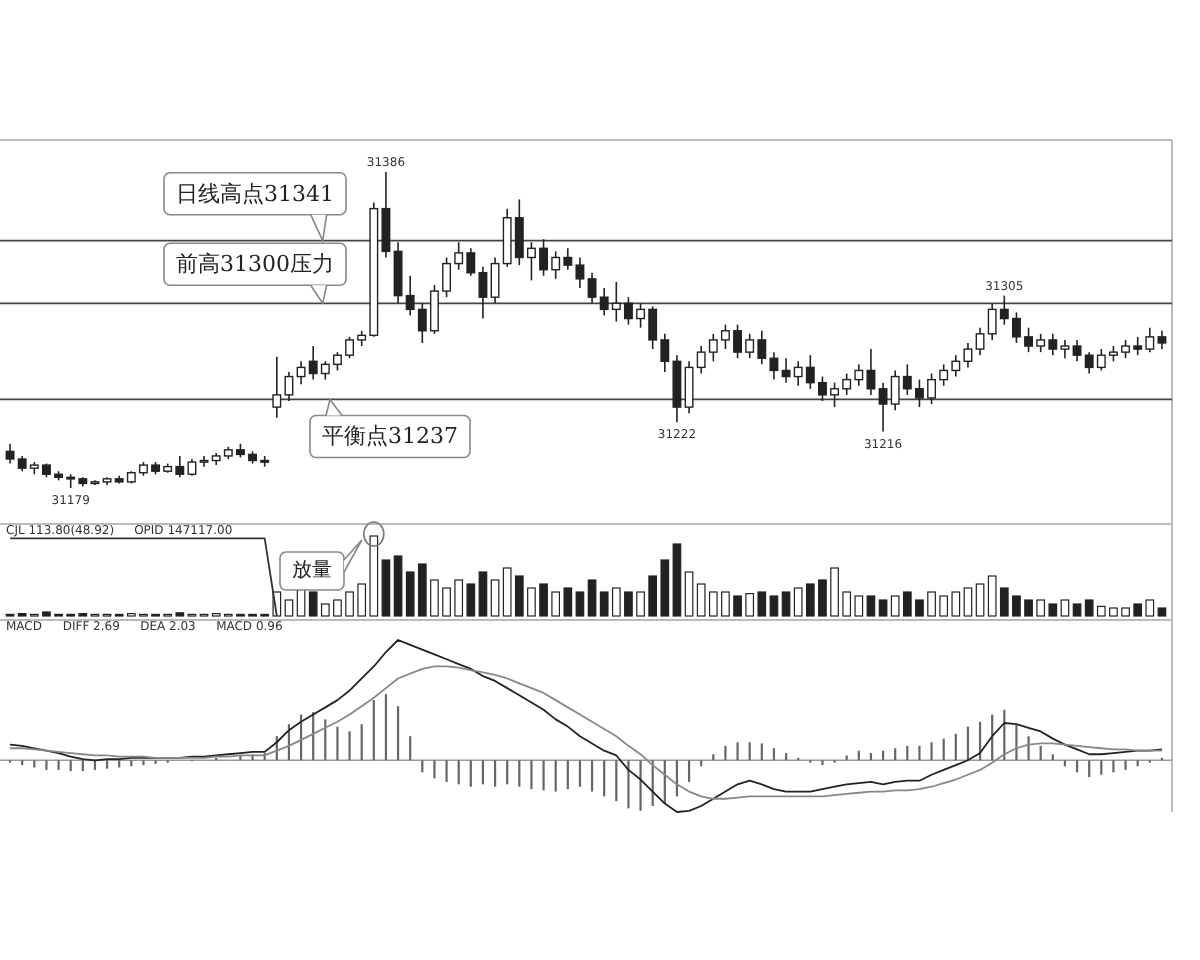 The image size is (1200, 960). I want to click on ref-line-label: 日线高点31341, so click(255, 193).